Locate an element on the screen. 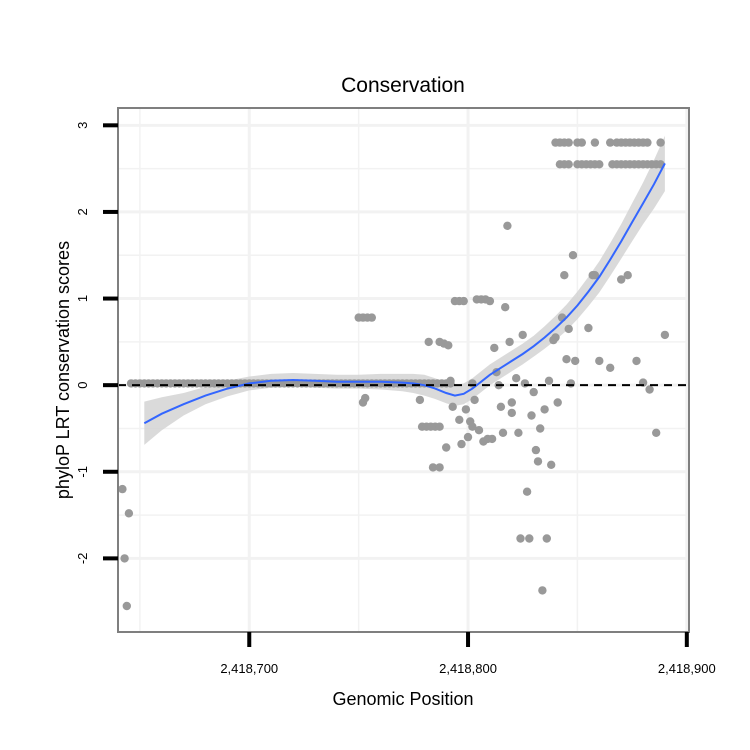 Image resolution: width=750 pixels, height=750 pixels. y-axis: -2 -1 0 1 2 3 is located at coordinates (96, 343).